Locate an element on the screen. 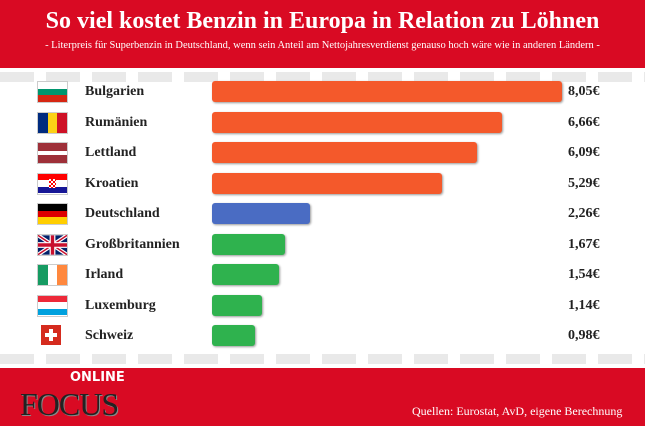 The image size is (645, 426). value-label: 1,67€ is located at coordinates (584, 244).